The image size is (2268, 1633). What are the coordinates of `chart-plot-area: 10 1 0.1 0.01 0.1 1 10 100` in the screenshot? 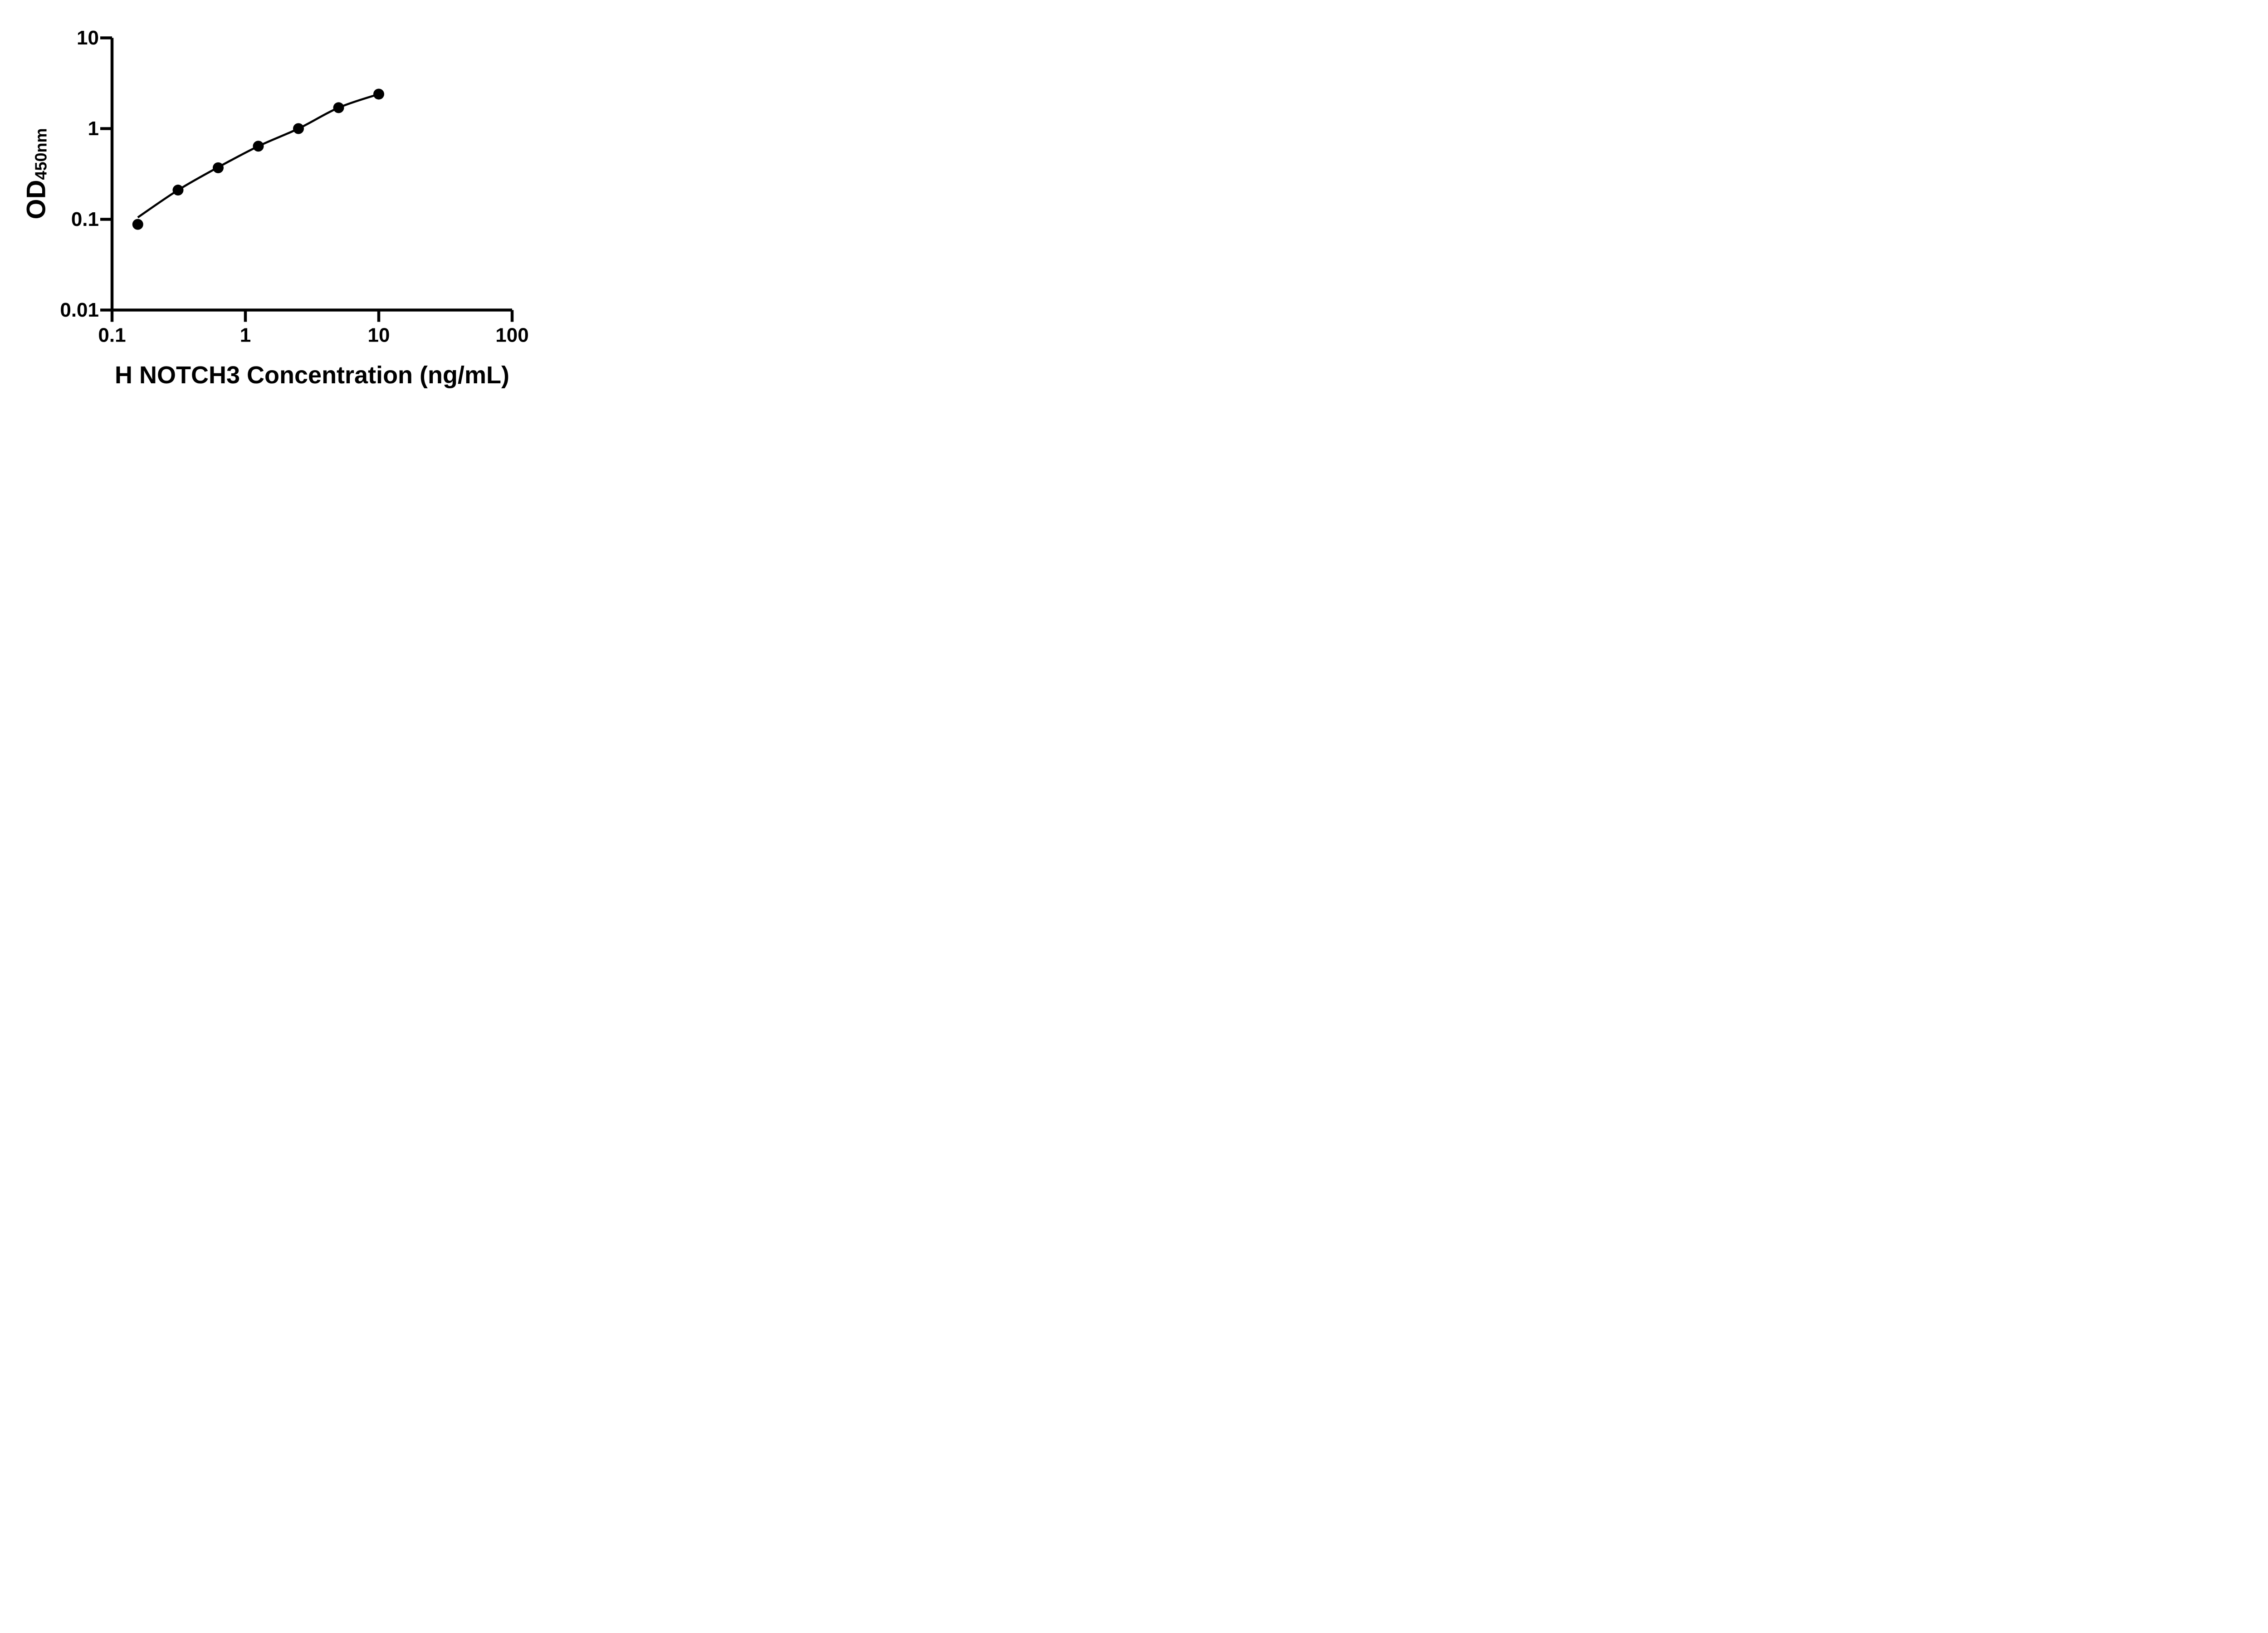 It's located at (294, 187).